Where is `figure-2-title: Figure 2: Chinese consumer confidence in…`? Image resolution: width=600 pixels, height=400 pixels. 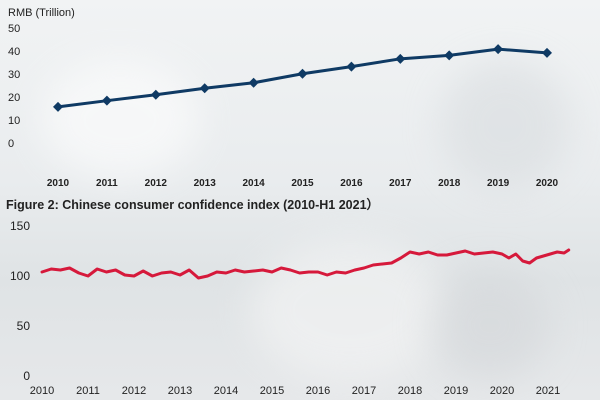
figure-2-title: Figure 2: Chinese consumer confidence in… is located at coordinates (193, 205).